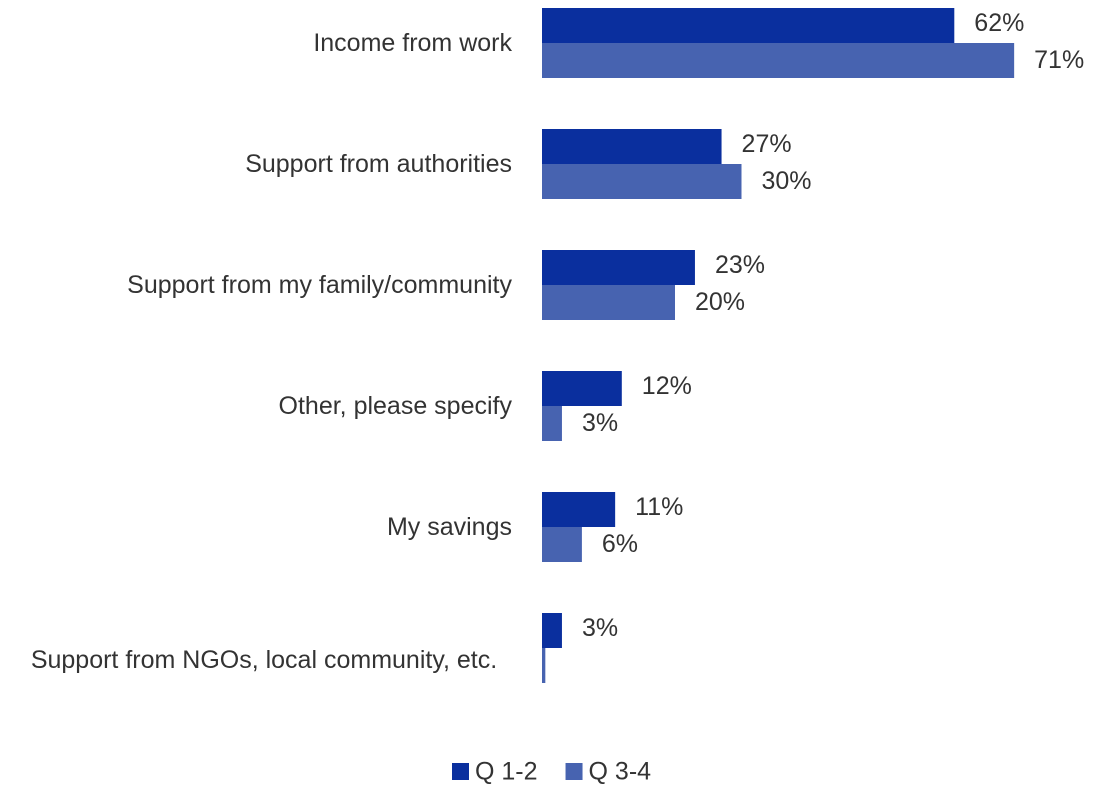 The width and height of the screenshot is (1111, 786). Describe the element at coordinates (449, 527) in the screenshot. I see `category-label: My savings` at that location.